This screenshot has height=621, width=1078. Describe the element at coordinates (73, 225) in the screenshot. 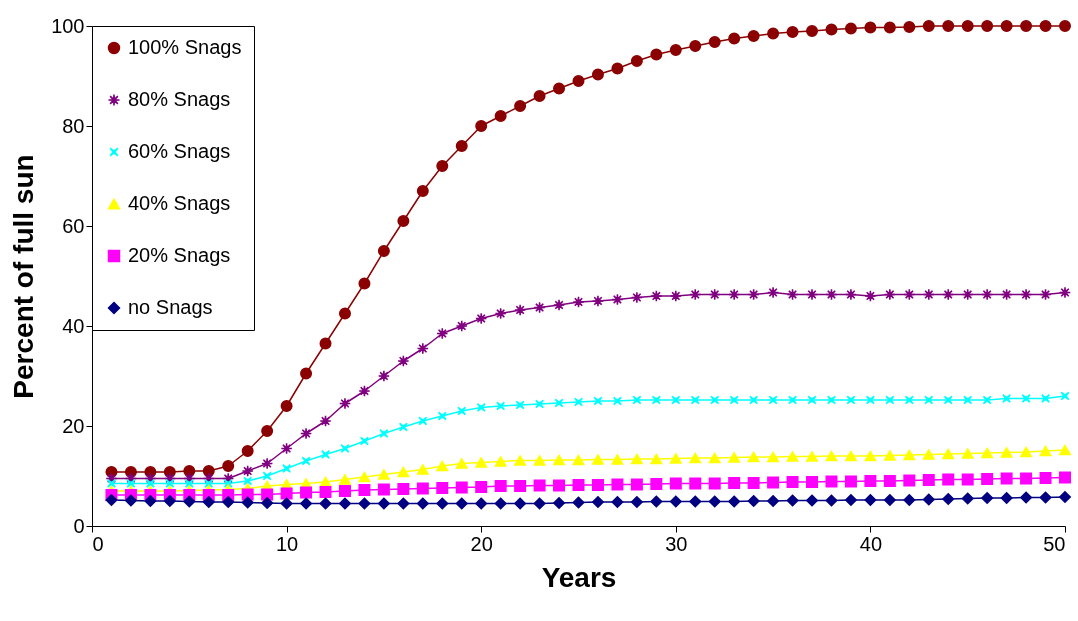

I see `y-tick-label: 60` at that location.